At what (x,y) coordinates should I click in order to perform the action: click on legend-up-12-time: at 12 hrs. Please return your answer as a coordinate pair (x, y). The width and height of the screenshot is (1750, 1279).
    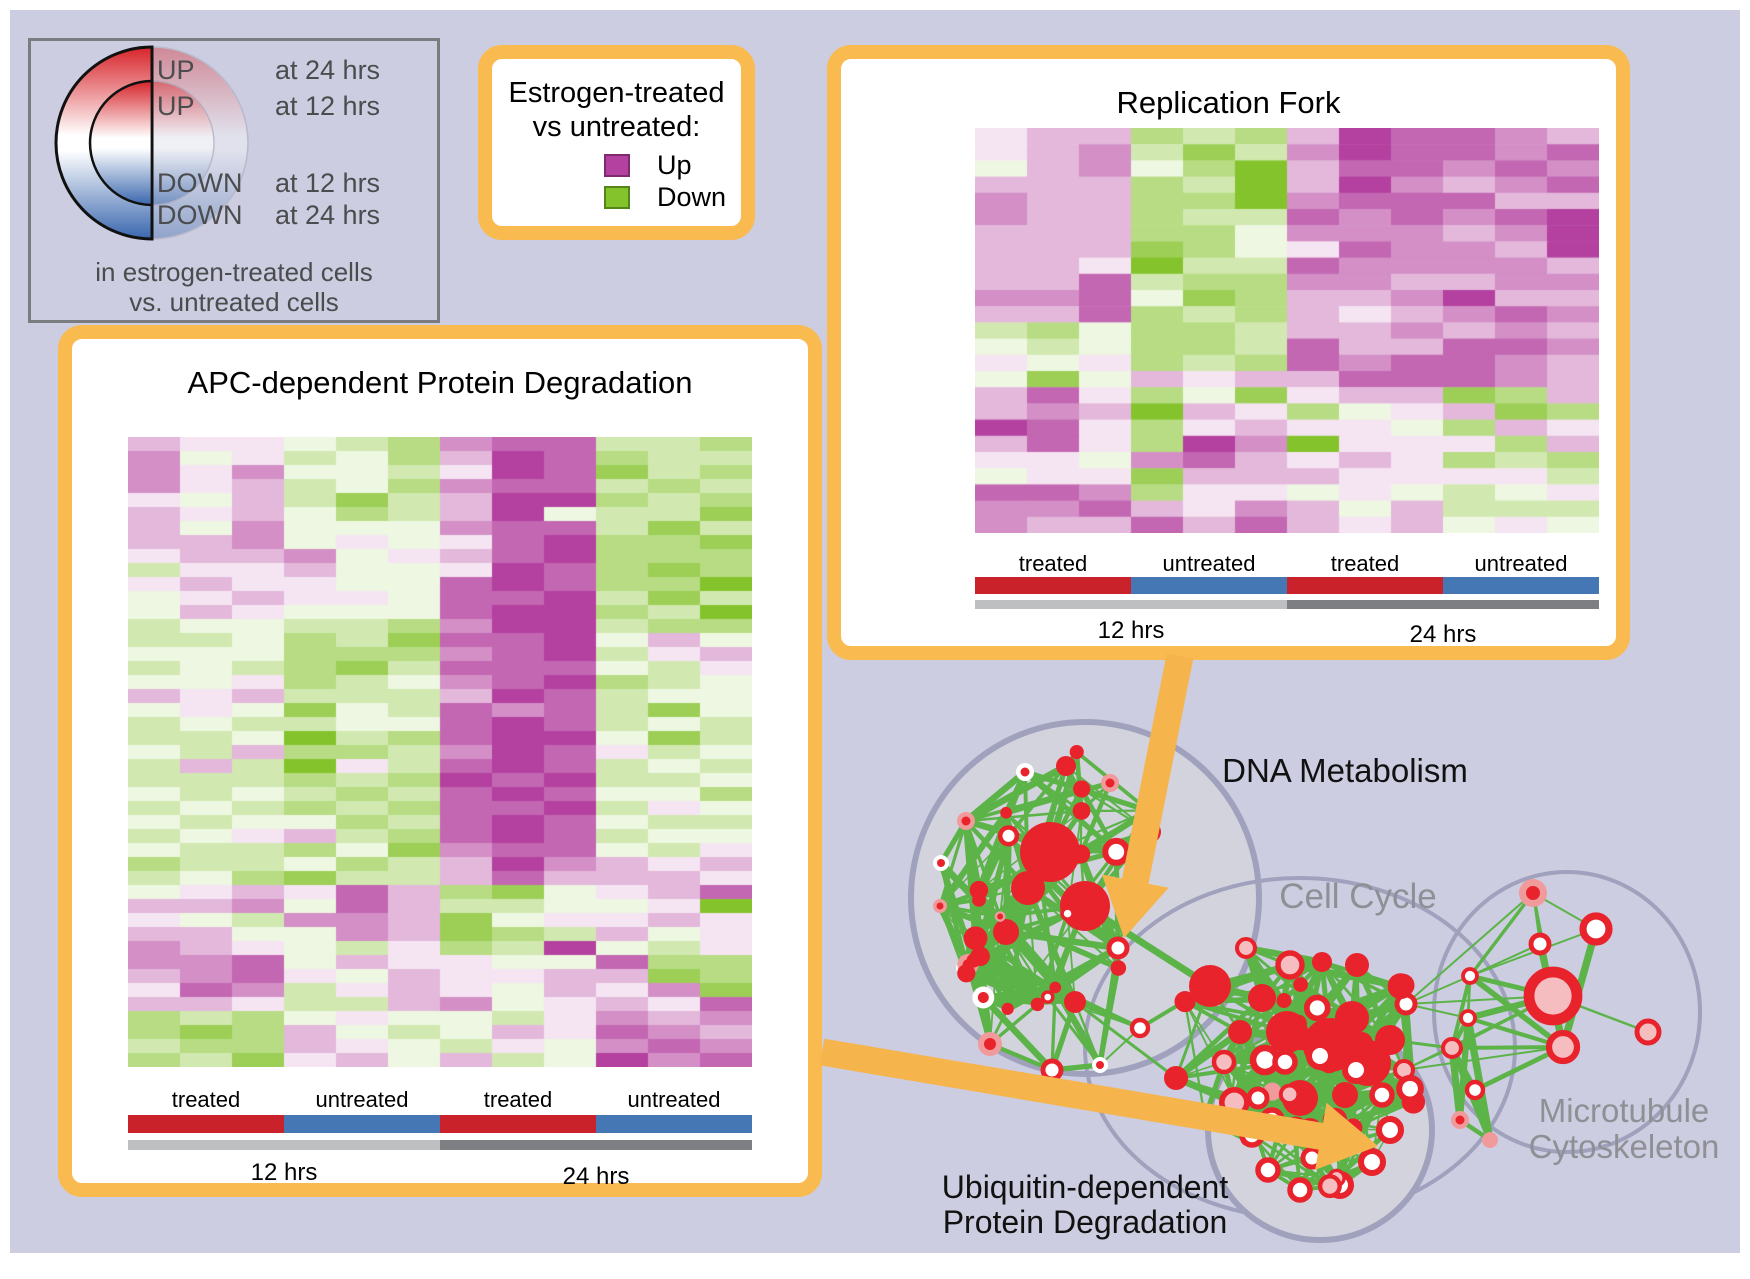
    Looking at the image, I should click on (328, 106).